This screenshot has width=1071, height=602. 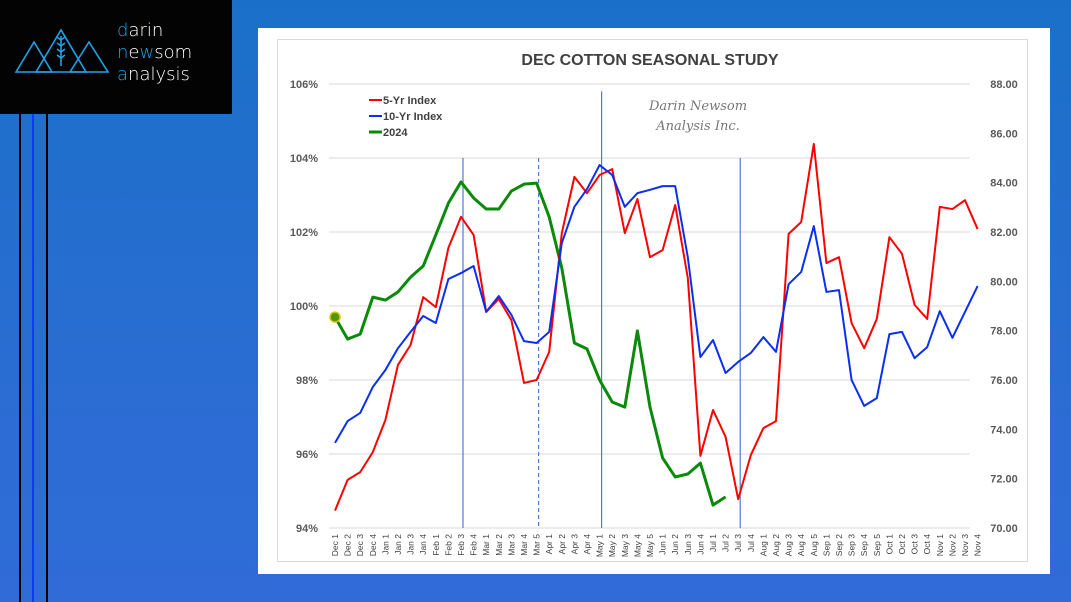 I want to click on x-tick-label: Oct 1, so click(x=889, y=544).